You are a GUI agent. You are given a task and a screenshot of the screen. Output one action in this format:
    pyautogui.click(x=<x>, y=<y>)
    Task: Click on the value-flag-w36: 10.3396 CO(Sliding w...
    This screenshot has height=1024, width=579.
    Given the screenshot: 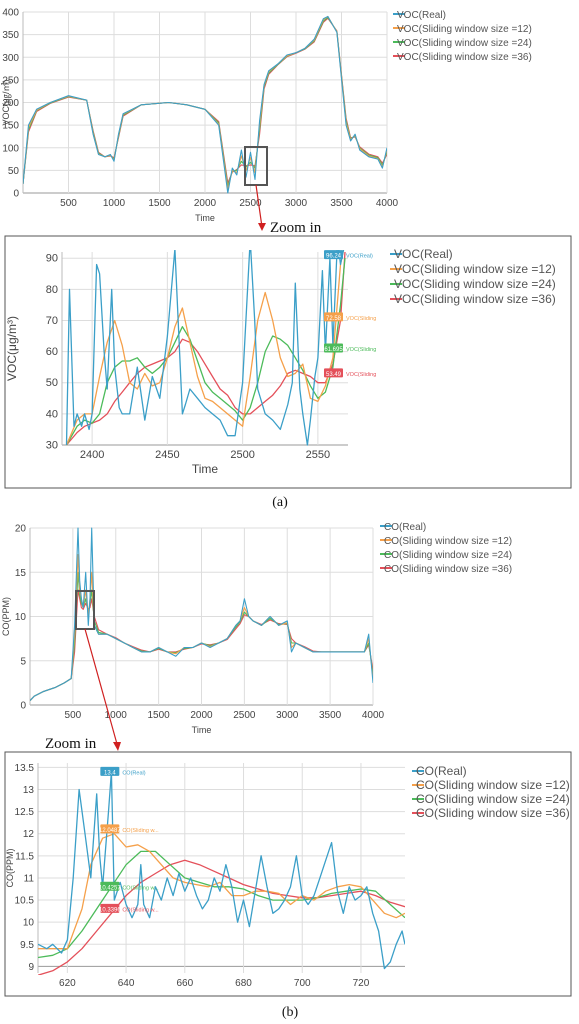 What is the action you would take?
    pyautogui.click(x=129, y=908)
    